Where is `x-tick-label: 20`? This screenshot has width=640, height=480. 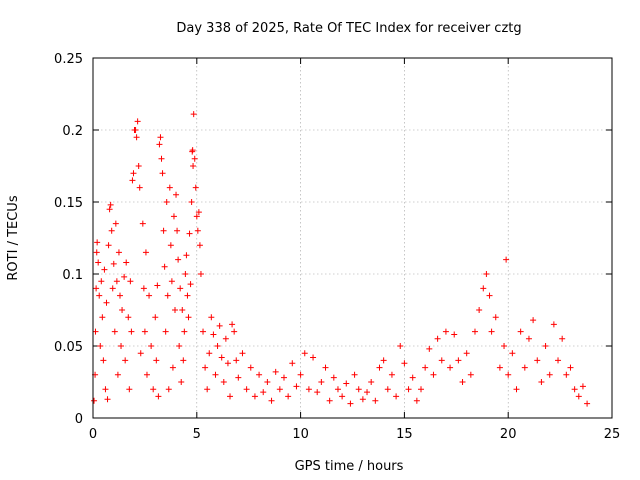 x-tick-label: 20 is located at coordinates (508, 434).